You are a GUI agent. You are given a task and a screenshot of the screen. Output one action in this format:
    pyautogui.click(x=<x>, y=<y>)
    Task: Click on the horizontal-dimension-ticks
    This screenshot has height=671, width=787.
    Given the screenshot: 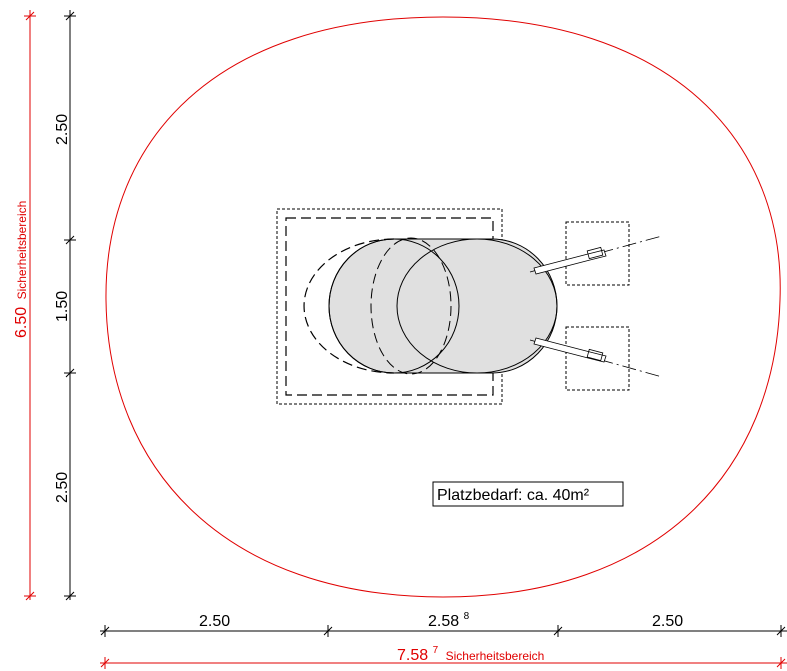 What is the action you would take?
    pyautogui.click(x=443, y=631)
    